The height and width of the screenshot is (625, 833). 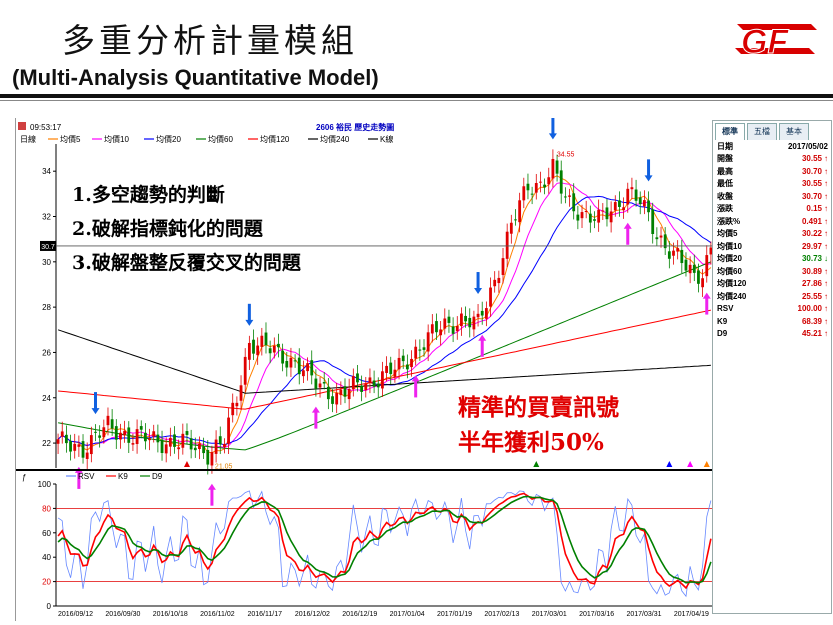 What do you see at coordinates (730, 131) in the screenshot?
I see `panel-tab-1: 標準` at bounding box center [730, 131].